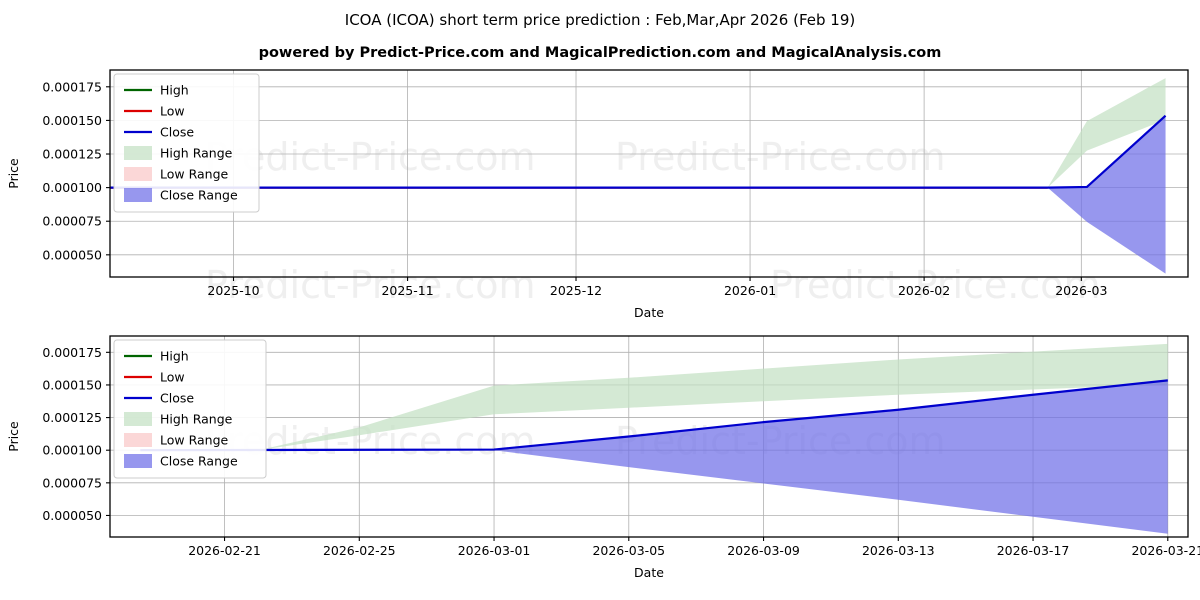  What do you see at coordinates (233, 290) in the screenshot?
I see `x-tick-label: 2025-10` at bounding box center [233, 290].